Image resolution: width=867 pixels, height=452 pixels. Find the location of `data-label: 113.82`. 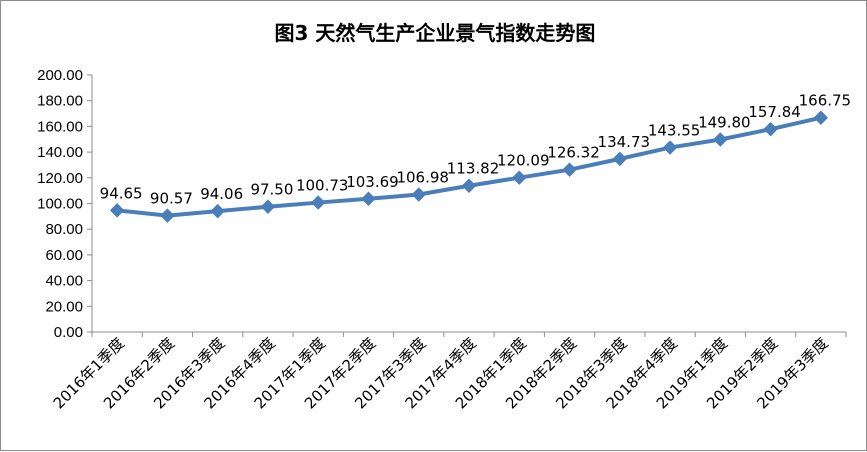

data-label: 113.82 is located at coordinates (473, 169).